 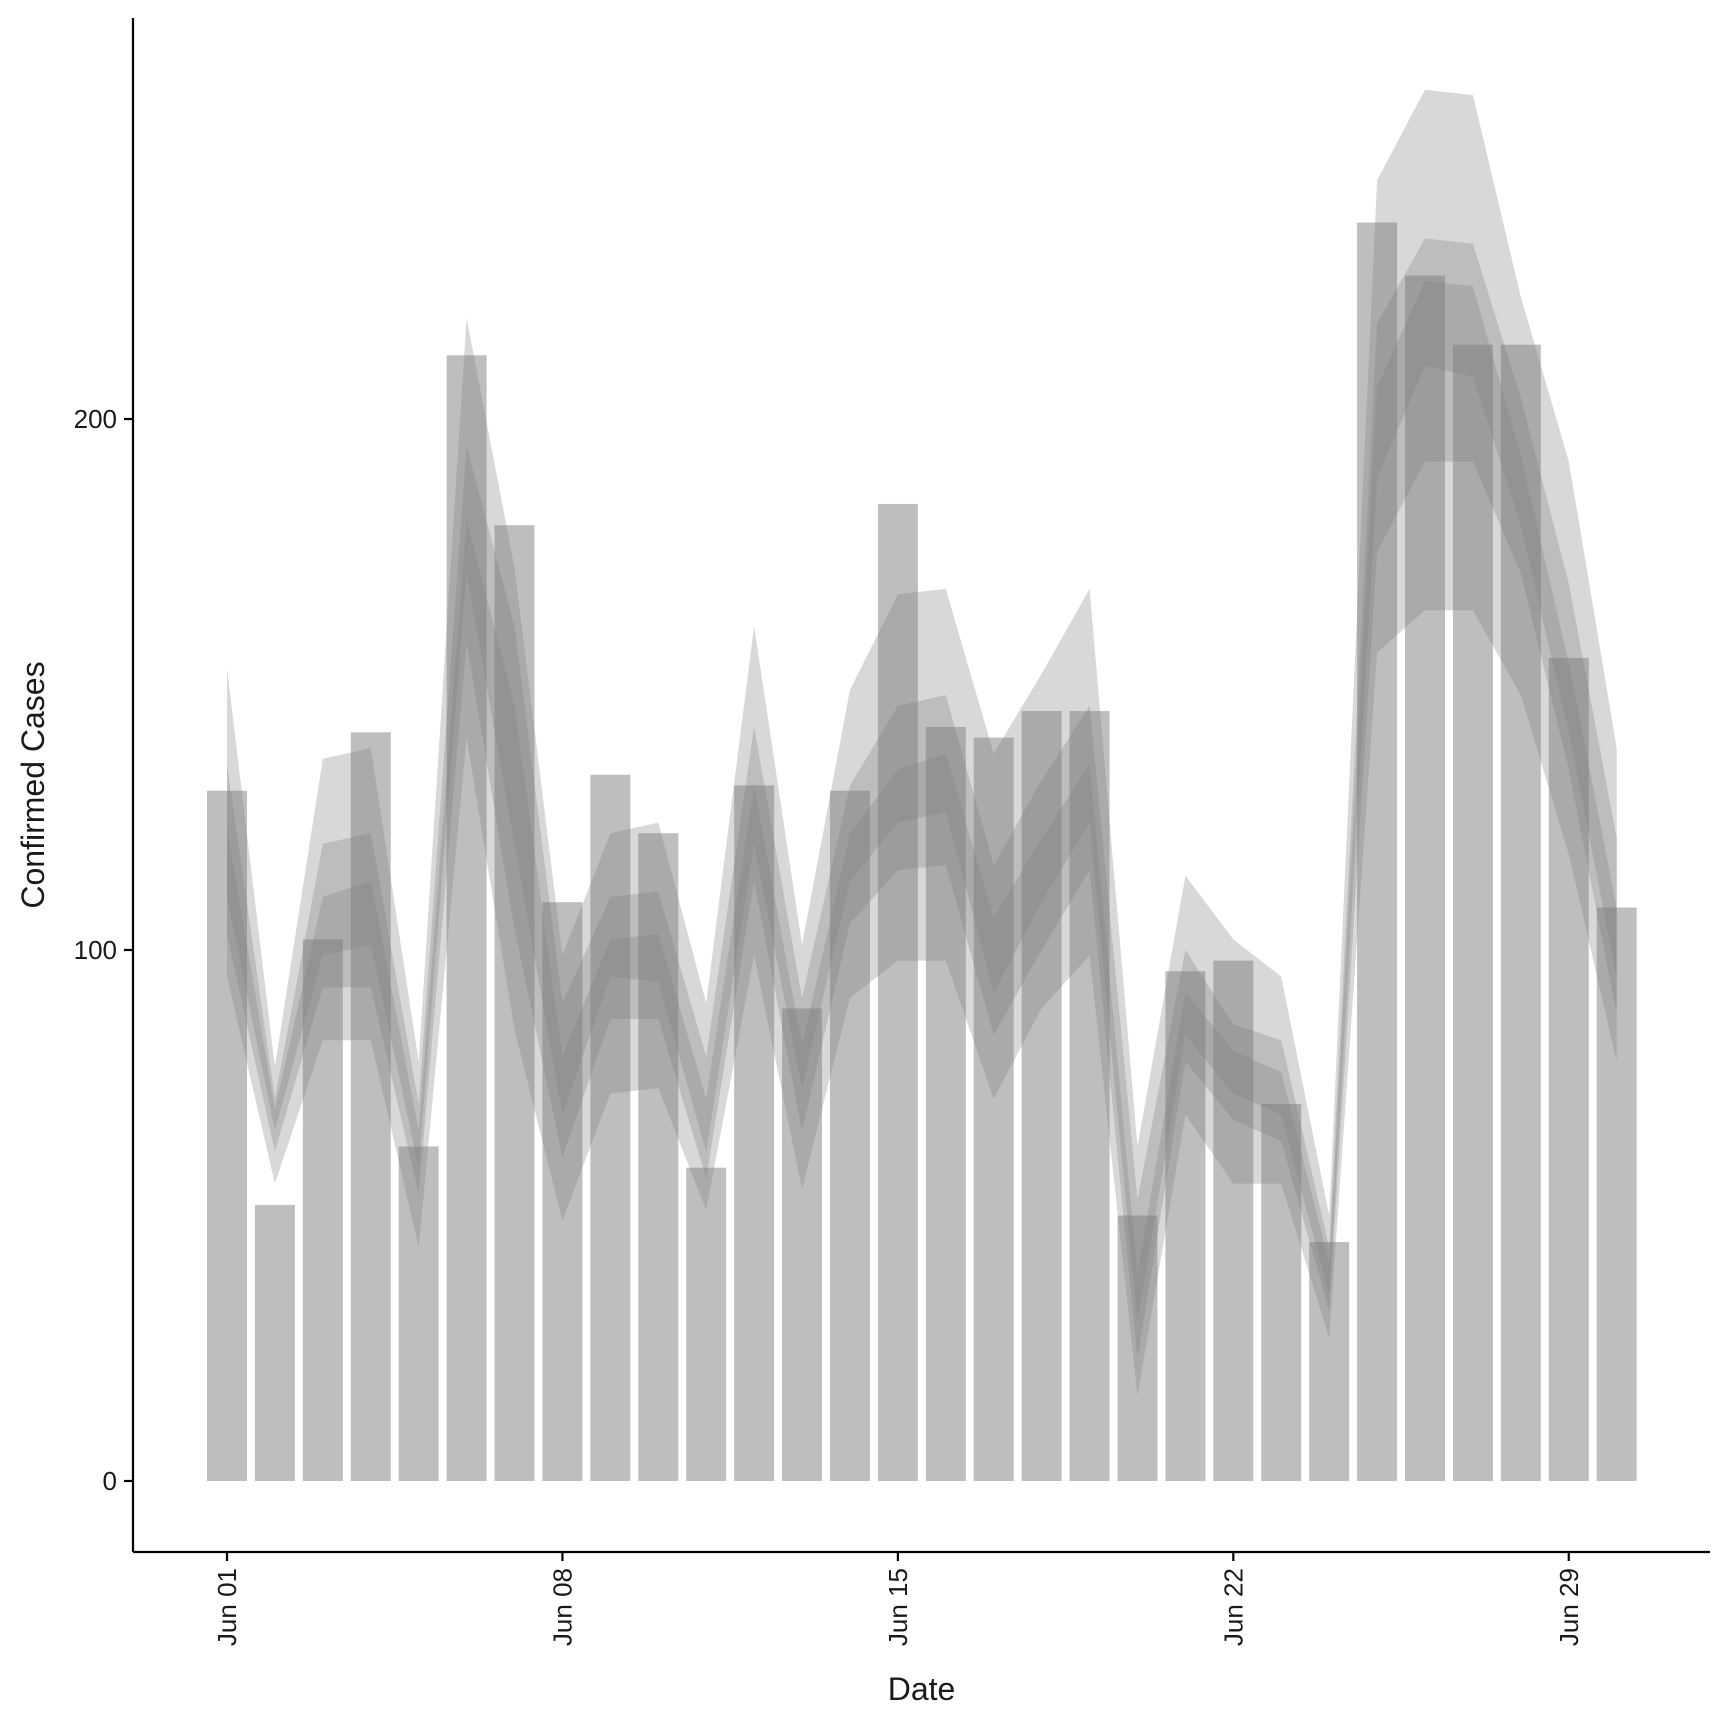 I want to click on y-tick-label-0: 0, so click(x=110, y=1481).